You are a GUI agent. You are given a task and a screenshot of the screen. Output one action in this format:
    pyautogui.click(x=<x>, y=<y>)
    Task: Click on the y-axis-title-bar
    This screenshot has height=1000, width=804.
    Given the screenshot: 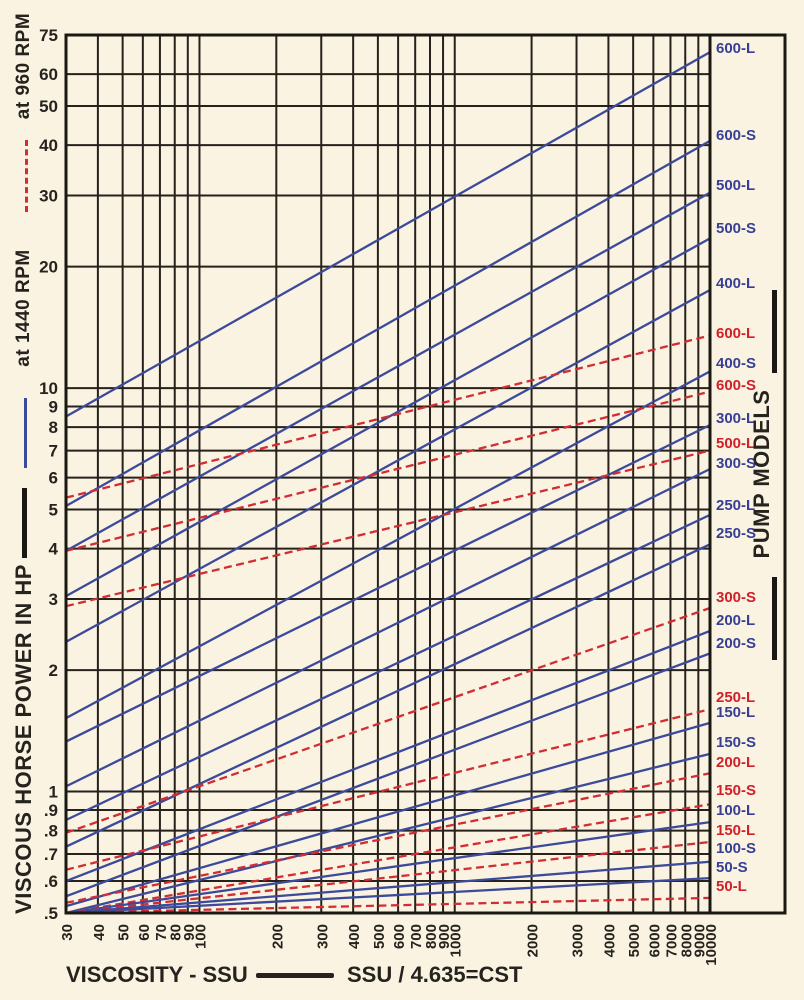 What is the action you would take?
    pyautogui.click(x=24, y=523)
    